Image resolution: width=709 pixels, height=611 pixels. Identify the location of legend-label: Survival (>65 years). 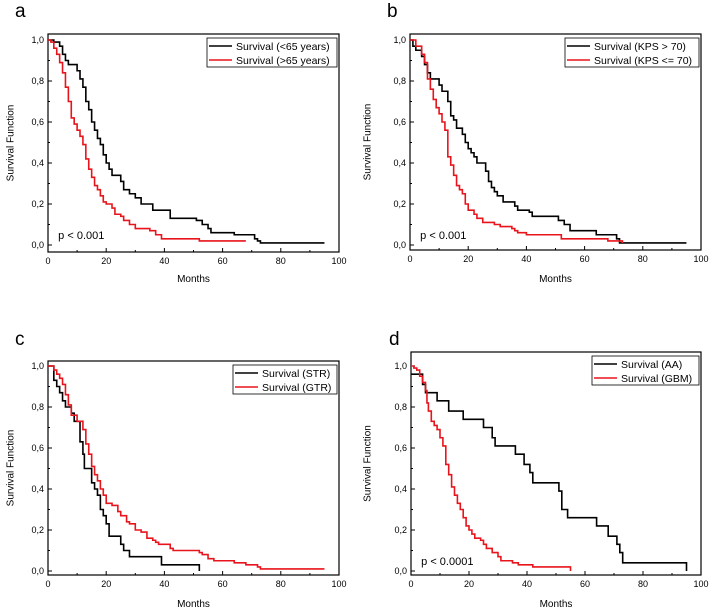
(283, 61).